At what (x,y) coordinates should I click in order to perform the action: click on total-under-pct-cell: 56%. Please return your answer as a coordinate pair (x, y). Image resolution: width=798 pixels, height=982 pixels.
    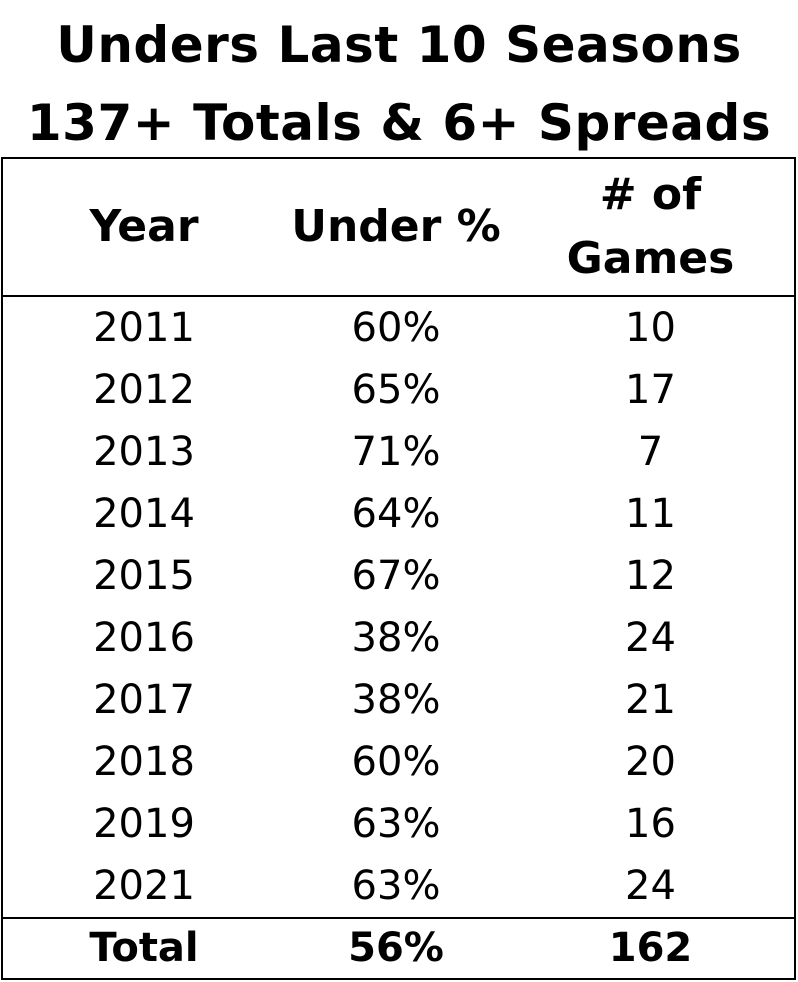
    Looking at the image, I should click on (396, 948).